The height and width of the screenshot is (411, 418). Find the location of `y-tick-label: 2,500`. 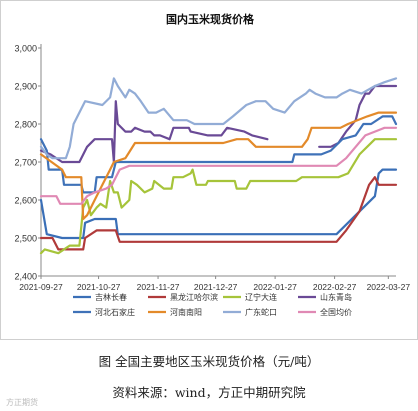

y-tick-label: 2,500 is located at coordinates (25, 239).